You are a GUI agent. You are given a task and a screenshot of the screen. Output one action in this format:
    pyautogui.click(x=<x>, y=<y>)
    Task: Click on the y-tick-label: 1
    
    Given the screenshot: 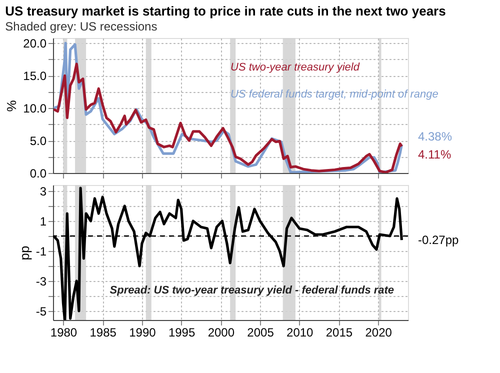 What is the action you would take?
    pyautogui.click(x=43, y=221)
    